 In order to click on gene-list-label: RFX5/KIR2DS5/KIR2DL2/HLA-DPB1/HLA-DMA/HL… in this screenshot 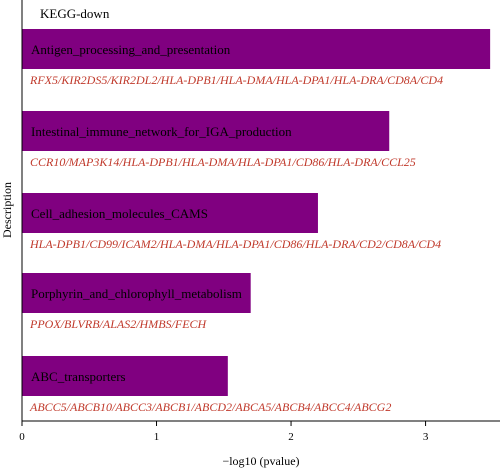, I will do `click(236, 80)`.